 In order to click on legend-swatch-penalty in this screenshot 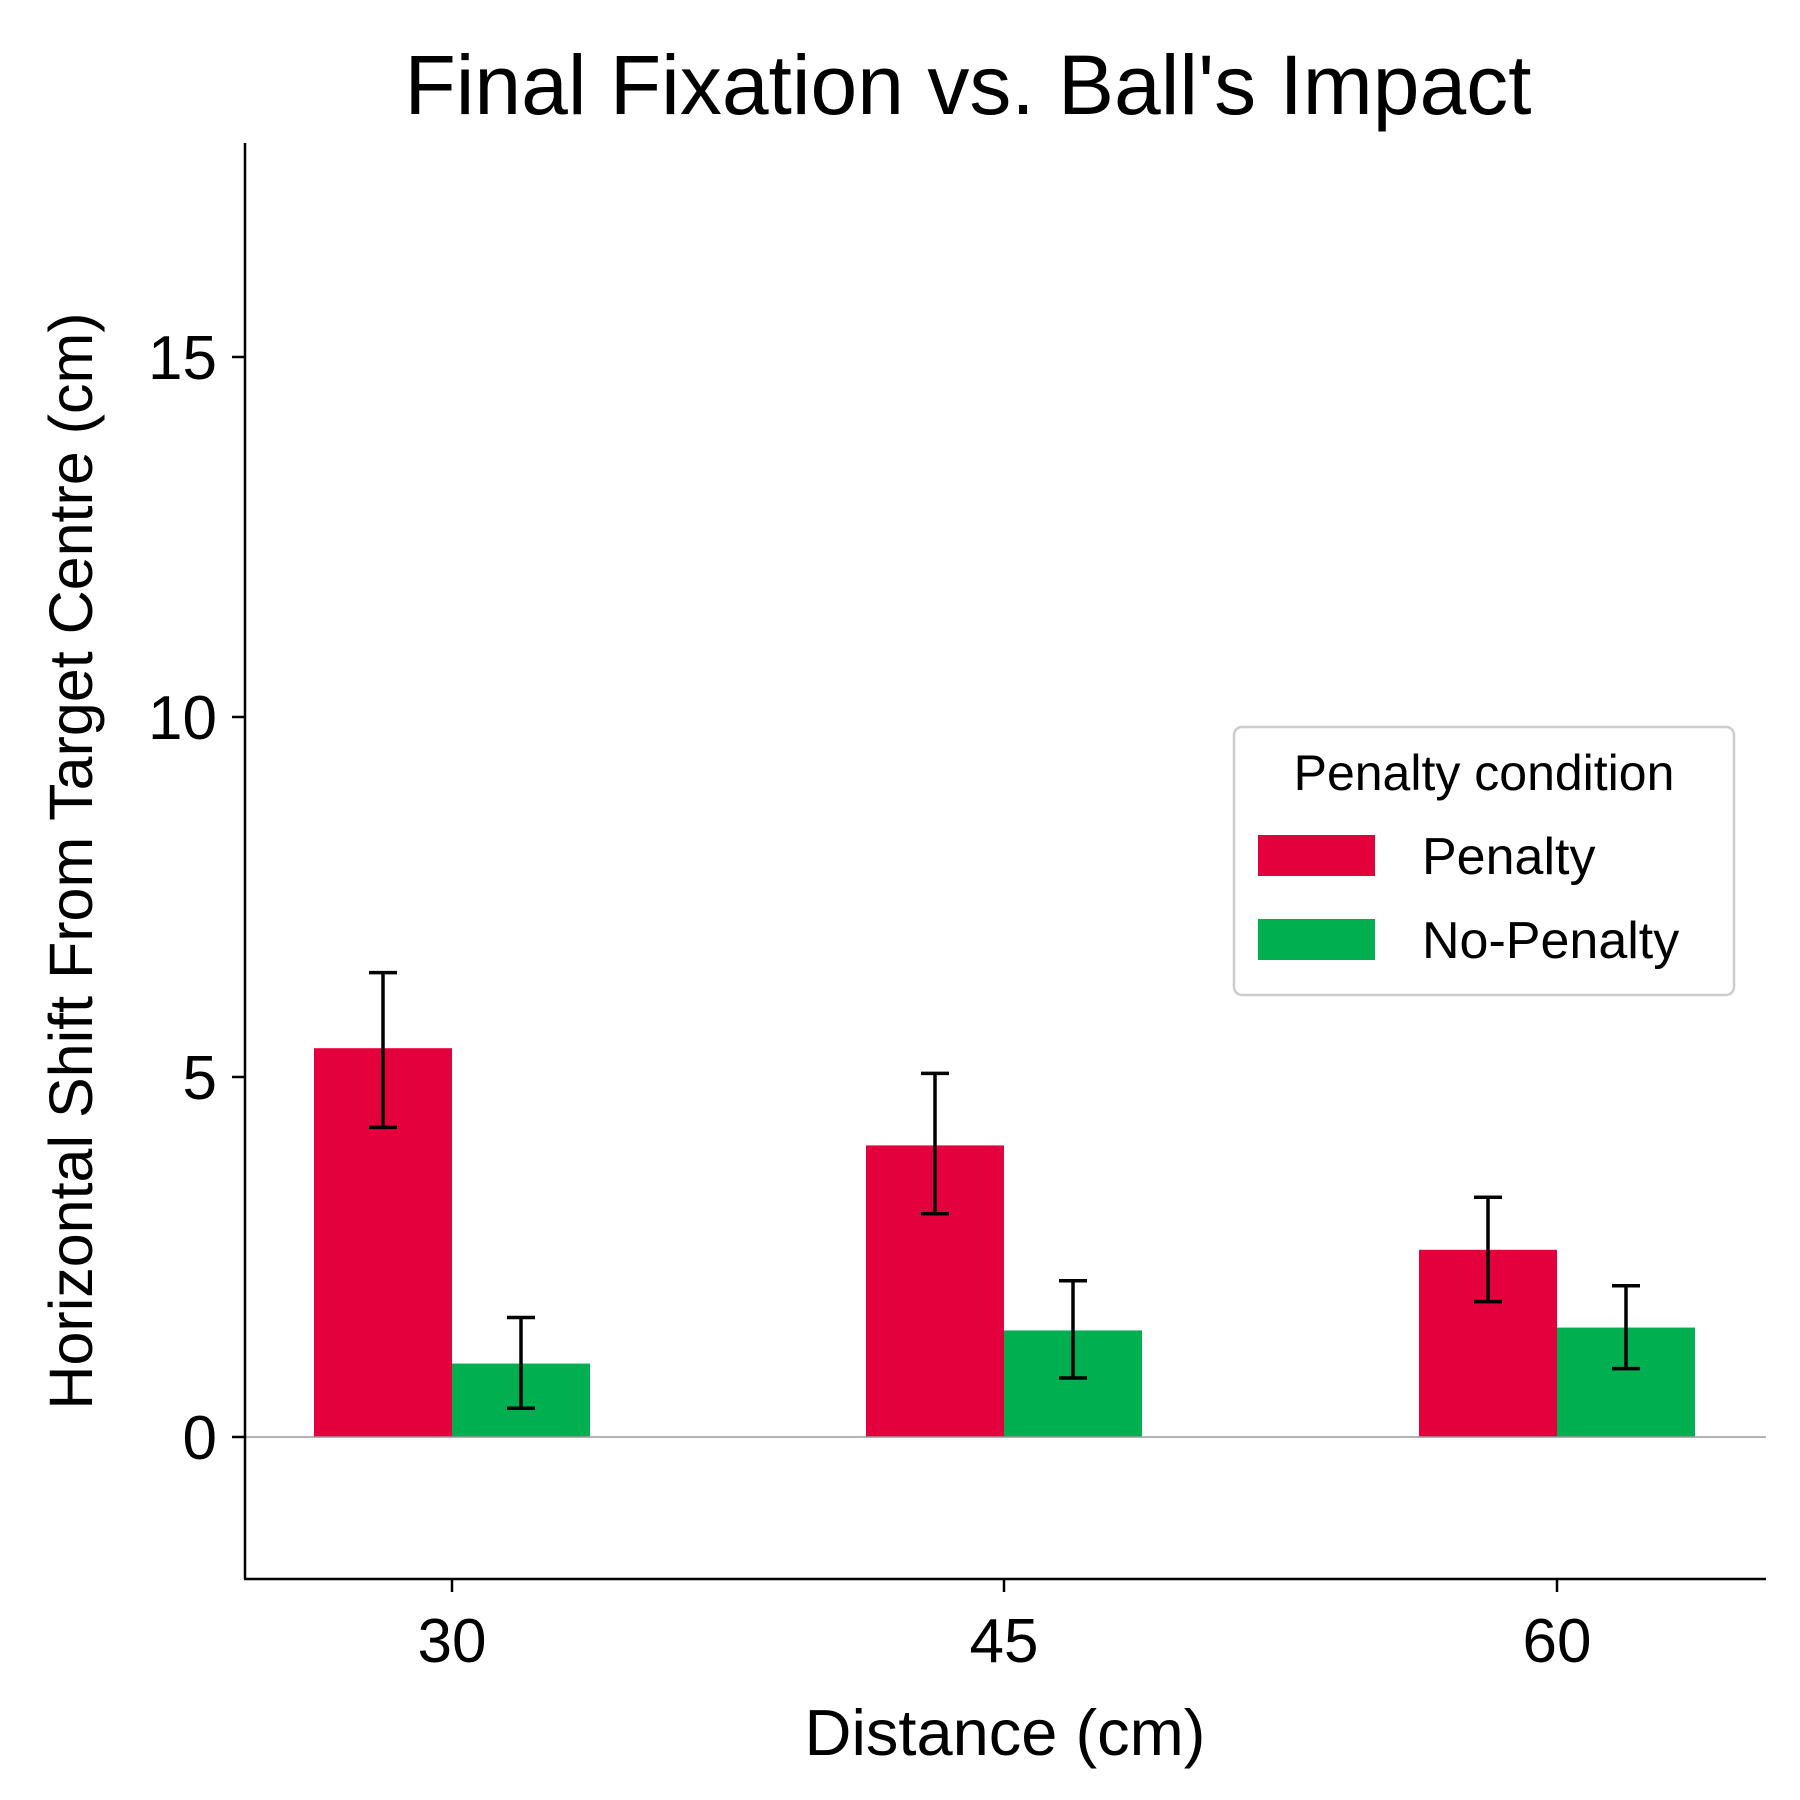, I will do `click(1316, 855)`.